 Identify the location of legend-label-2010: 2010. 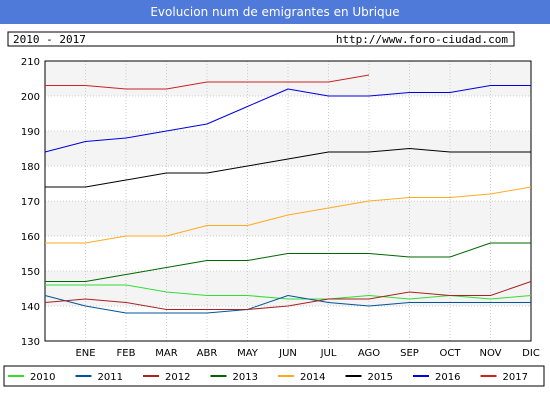
(42, 377).